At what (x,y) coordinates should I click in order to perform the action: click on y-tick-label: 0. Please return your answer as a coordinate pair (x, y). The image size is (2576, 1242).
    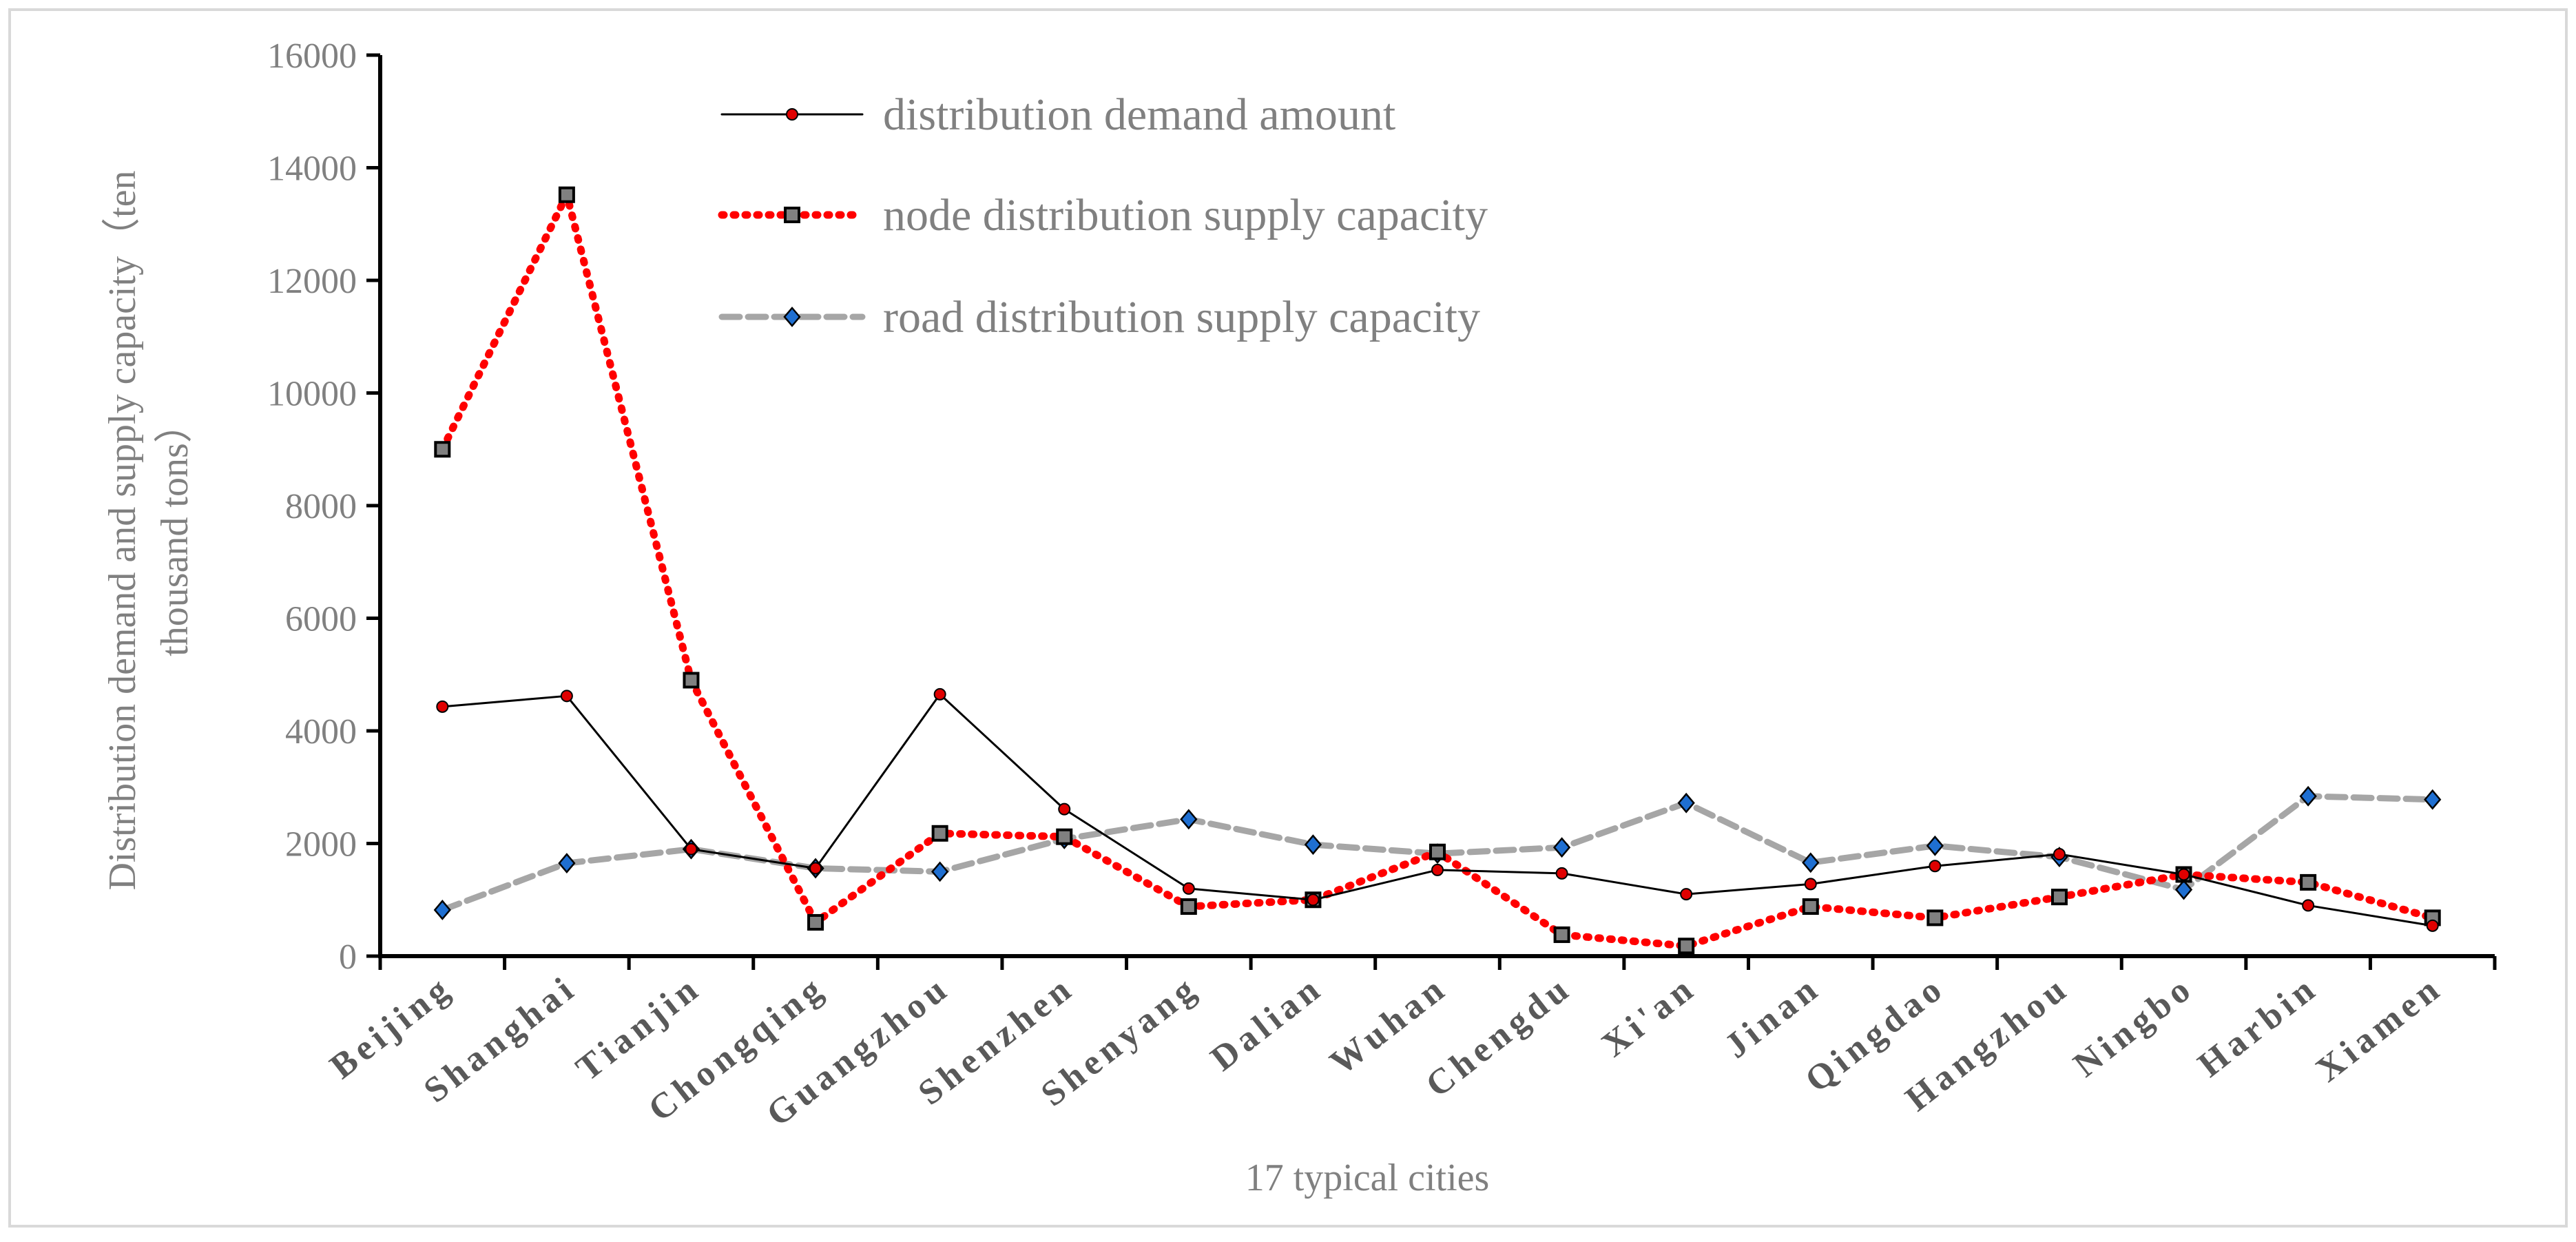
    Looking at the image, I should click on (348, 957).